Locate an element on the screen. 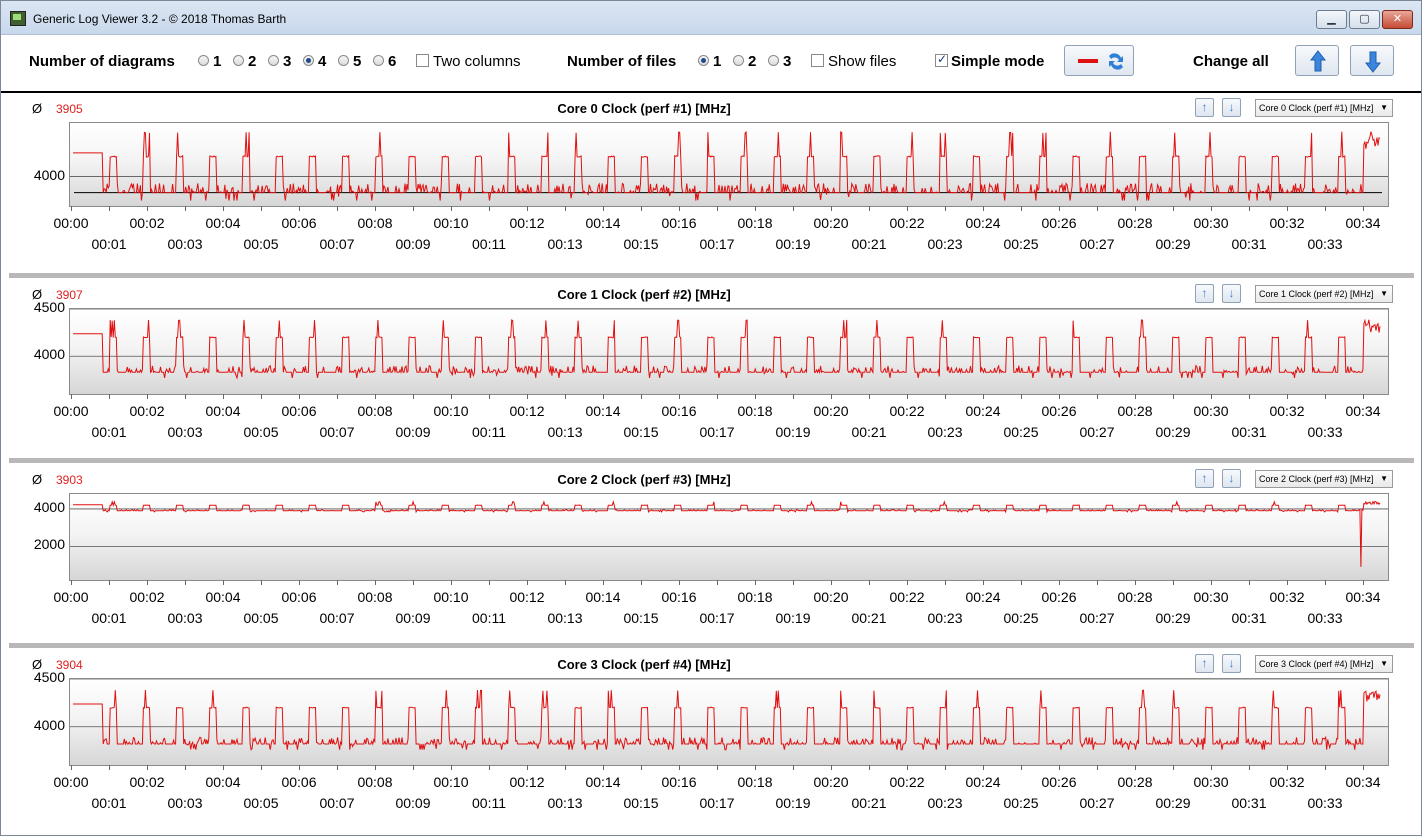 The width and height of the screenshot is (1422, 836). files-option-2: 2 is located at coordinates (752, 61).